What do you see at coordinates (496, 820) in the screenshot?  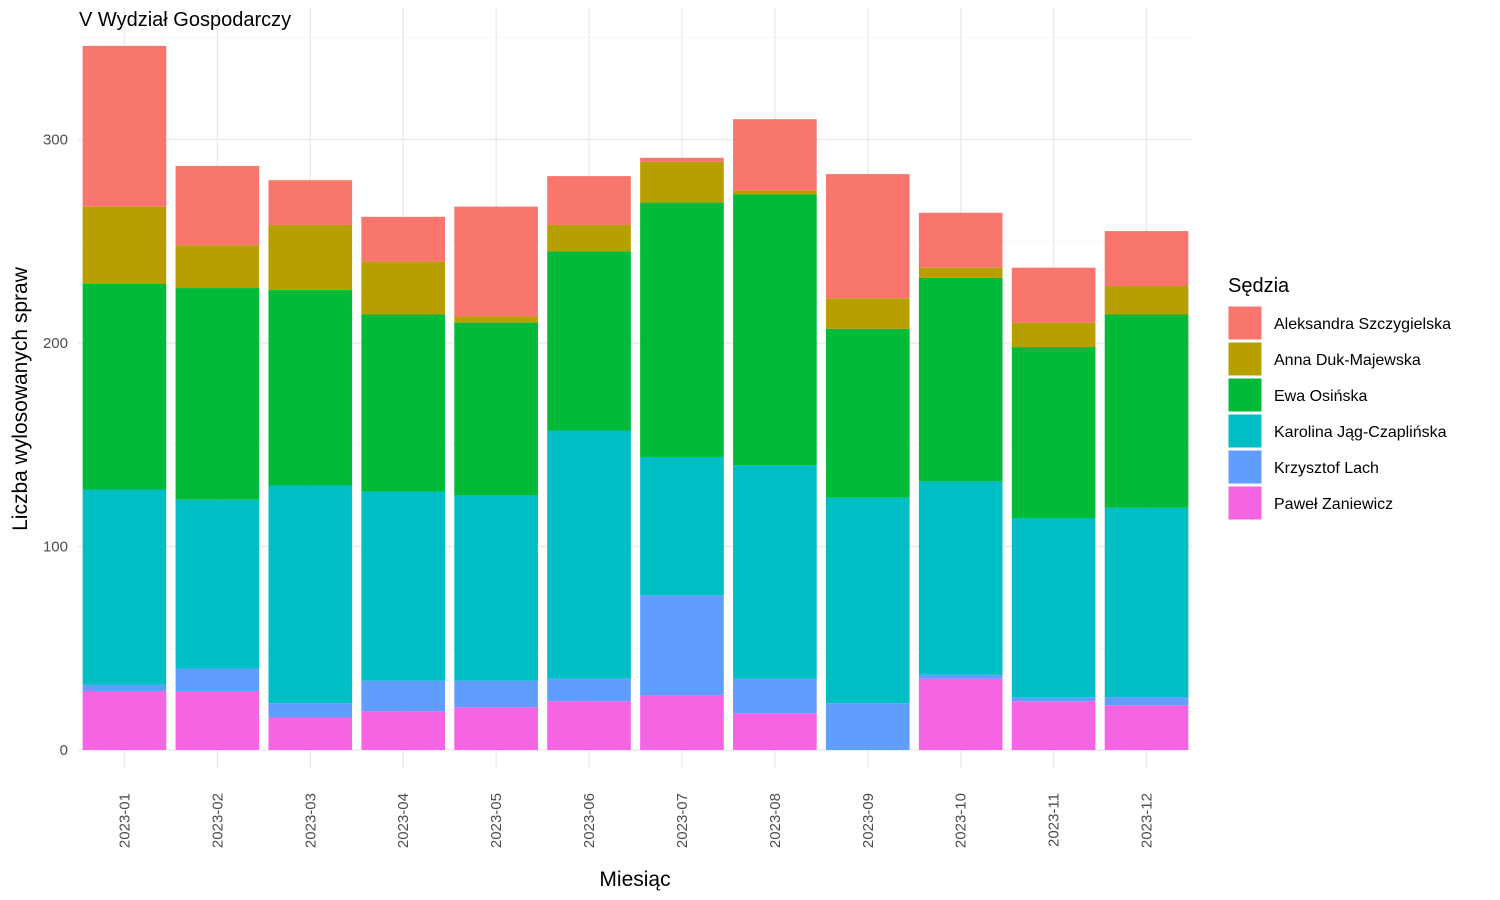 I see `x-tick-label: 2023-05` at bounding box center [496, 820].